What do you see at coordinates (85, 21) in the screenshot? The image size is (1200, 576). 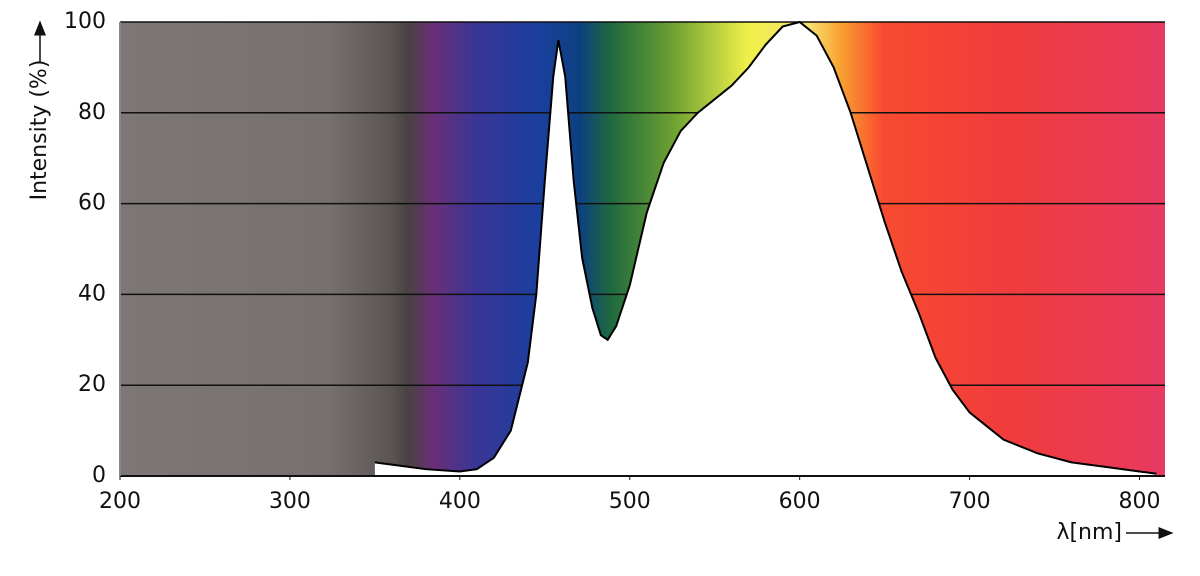 I see `y-tick-label: 100` at bounding box center [85, 21].